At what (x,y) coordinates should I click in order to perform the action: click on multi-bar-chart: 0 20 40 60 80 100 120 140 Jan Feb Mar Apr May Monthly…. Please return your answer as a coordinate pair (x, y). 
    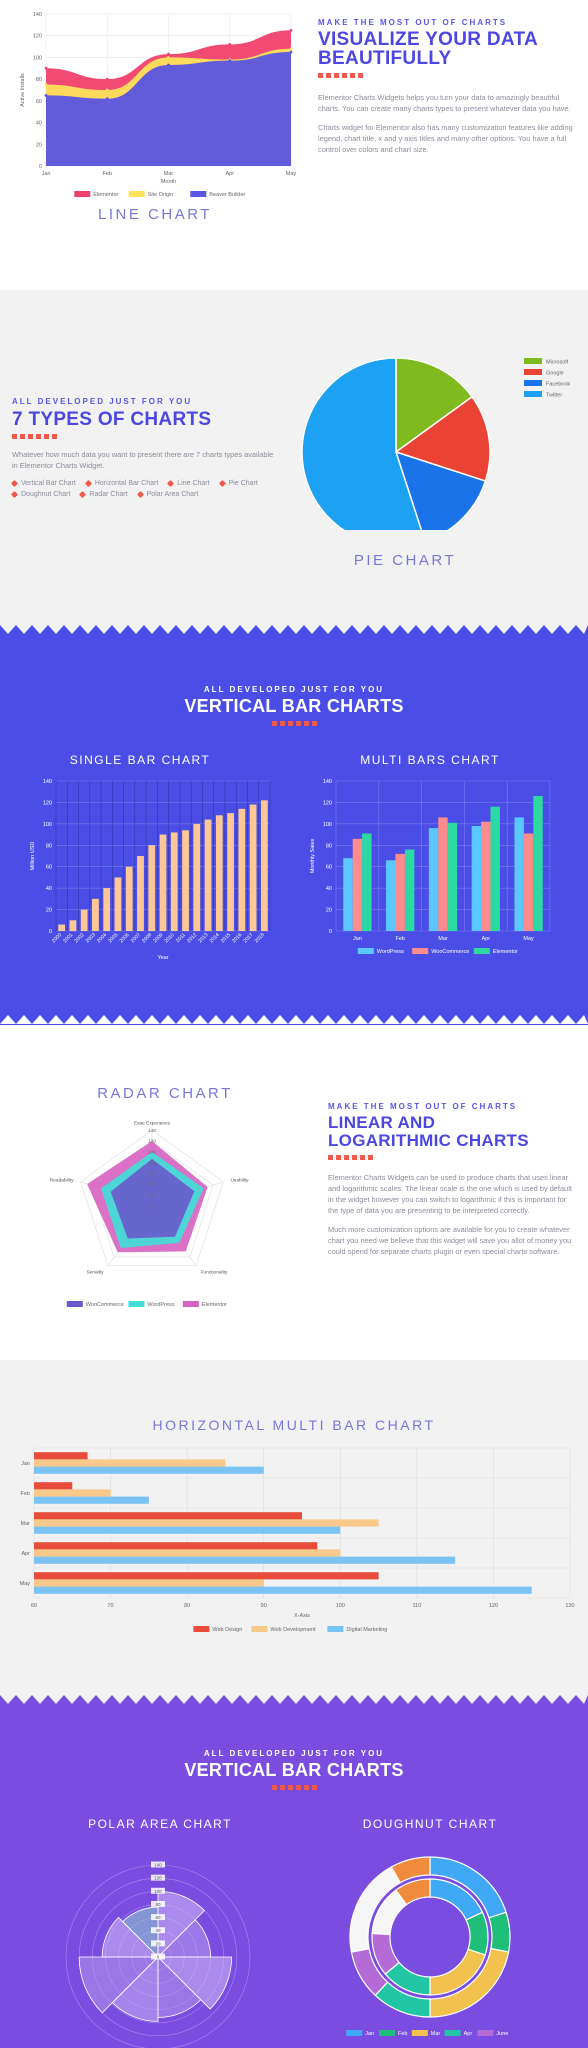
    Looking at the image, I should click on (430, 867).